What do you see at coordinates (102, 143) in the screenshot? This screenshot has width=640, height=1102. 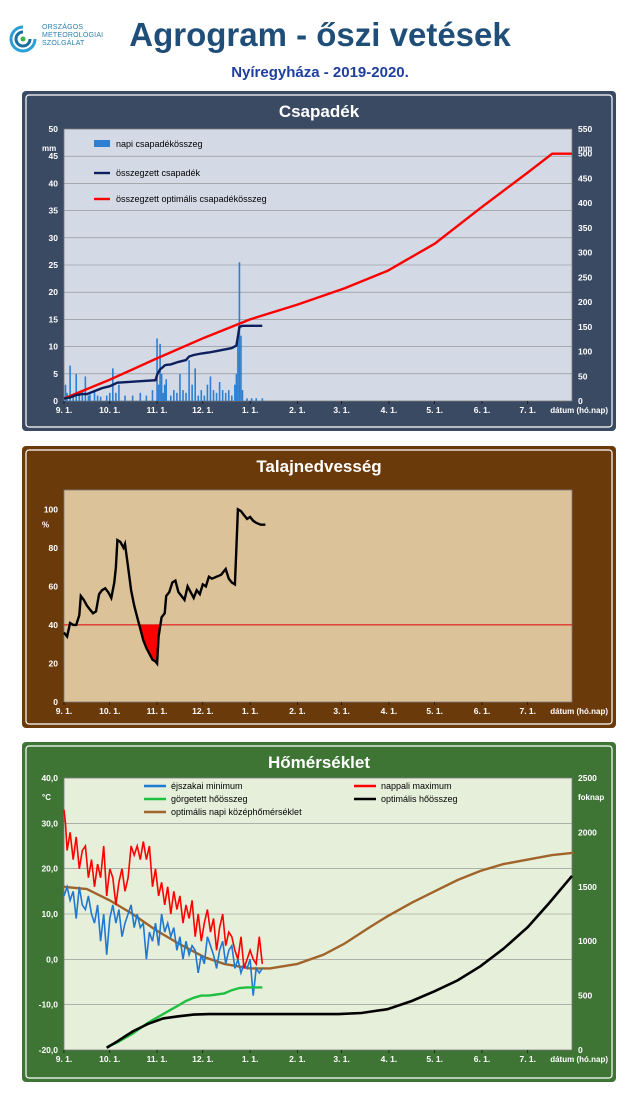 I see `legend-swatch-daily` at bounding box center [102, 143].